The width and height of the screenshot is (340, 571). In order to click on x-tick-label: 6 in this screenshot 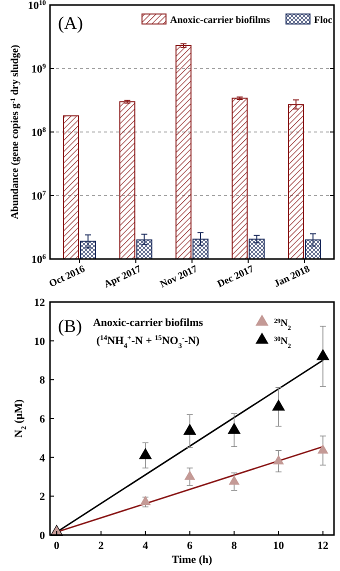, I will do `click(190, 546)`.